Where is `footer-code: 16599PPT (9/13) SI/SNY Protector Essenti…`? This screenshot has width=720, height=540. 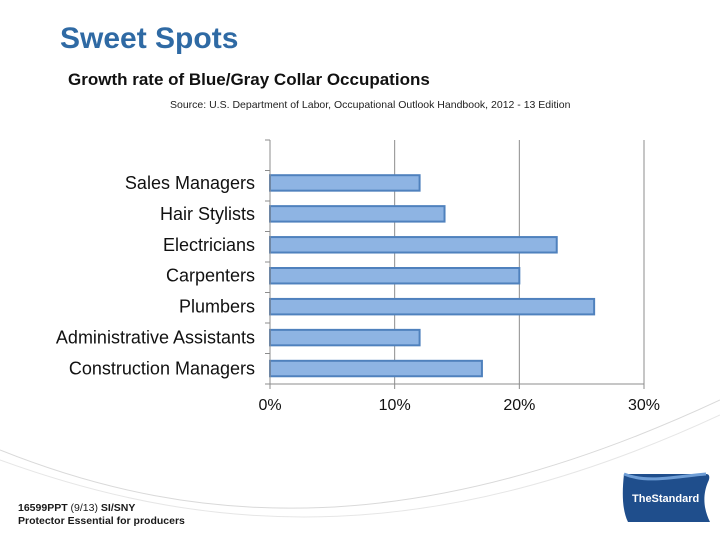
footer-code: 16599PPT (9/13) SI/SNY Protector Essenti… is located at coordinates (101, 515).